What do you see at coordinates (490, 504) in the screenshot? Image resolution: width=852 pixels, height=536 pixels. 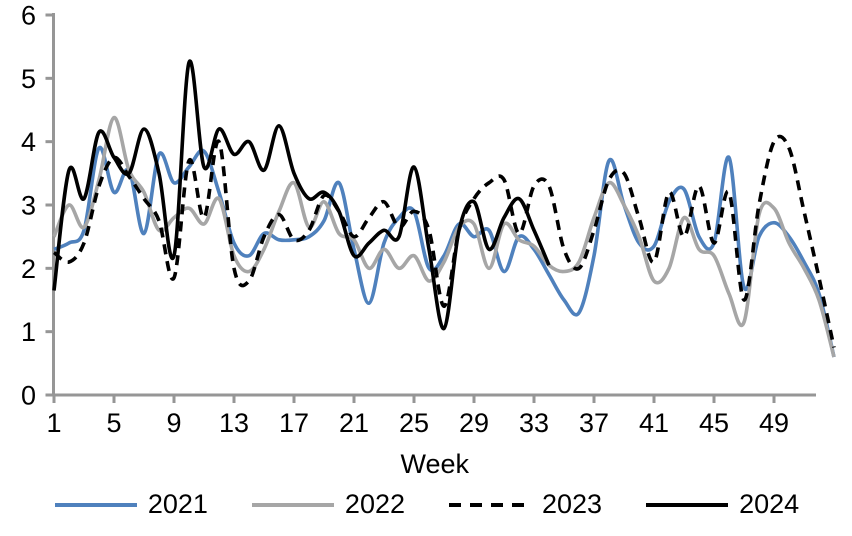 I see `legend-swatch-2023` at bounding box center [490, 504].